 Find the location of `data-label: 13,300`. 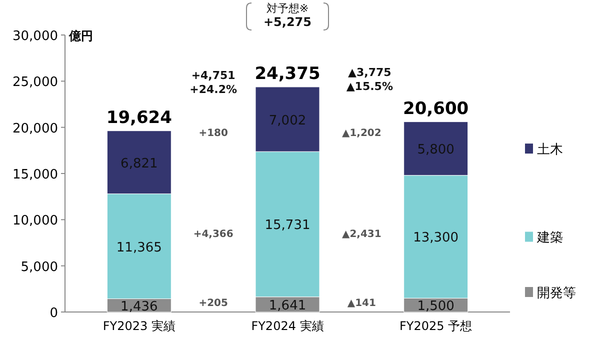

data-label: 13,300 is located at coordinates (436, 238).